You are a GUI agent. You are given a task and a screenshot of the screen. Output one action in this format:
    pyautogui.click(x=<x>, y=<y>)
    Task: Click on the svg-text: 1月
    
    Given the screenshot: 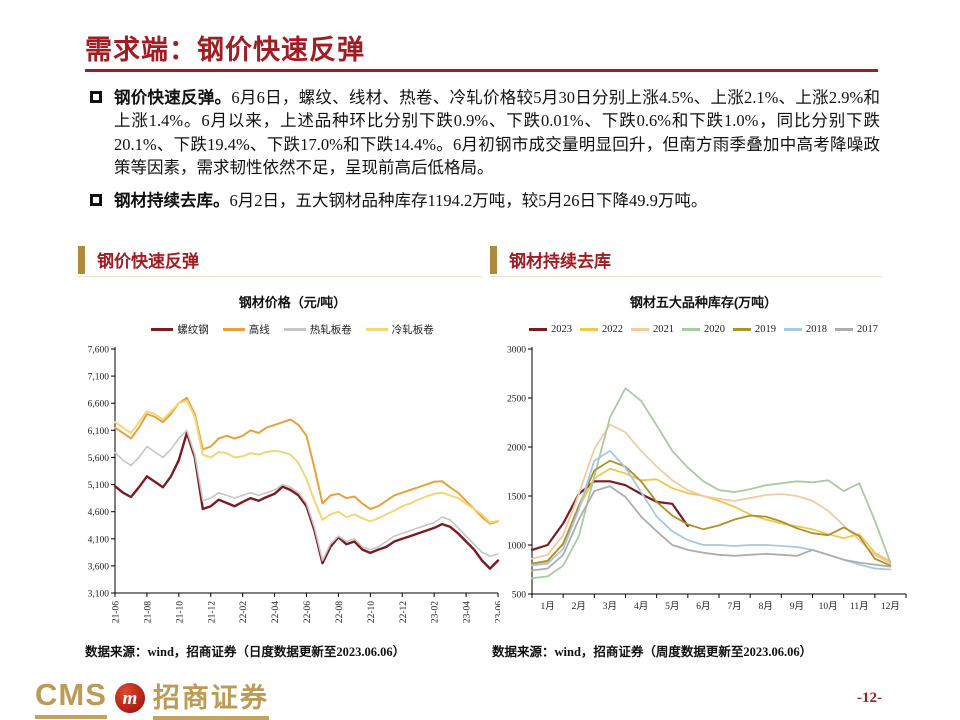 What is the action you would take?
    pyautogui.click(x=547, y=606)
    